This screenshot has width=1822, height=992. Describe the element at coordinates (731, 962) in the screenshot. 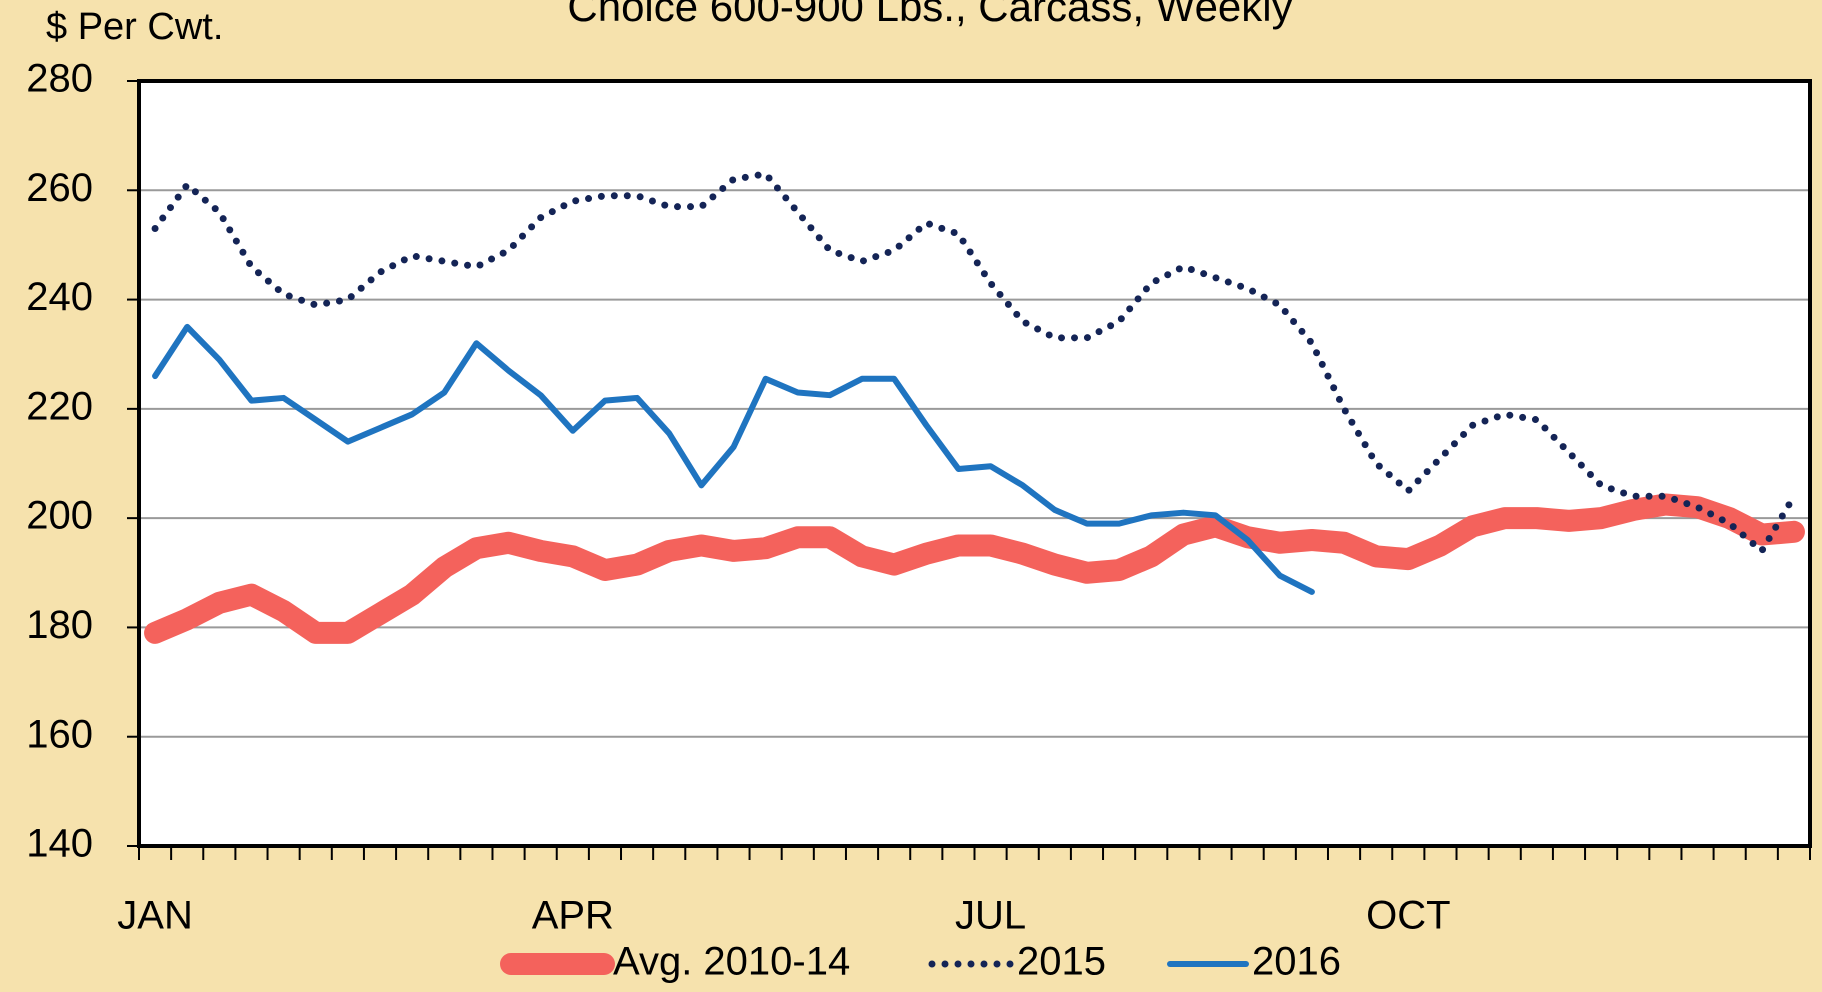

I see `legend-label: Avg. 2010-14` at that location.